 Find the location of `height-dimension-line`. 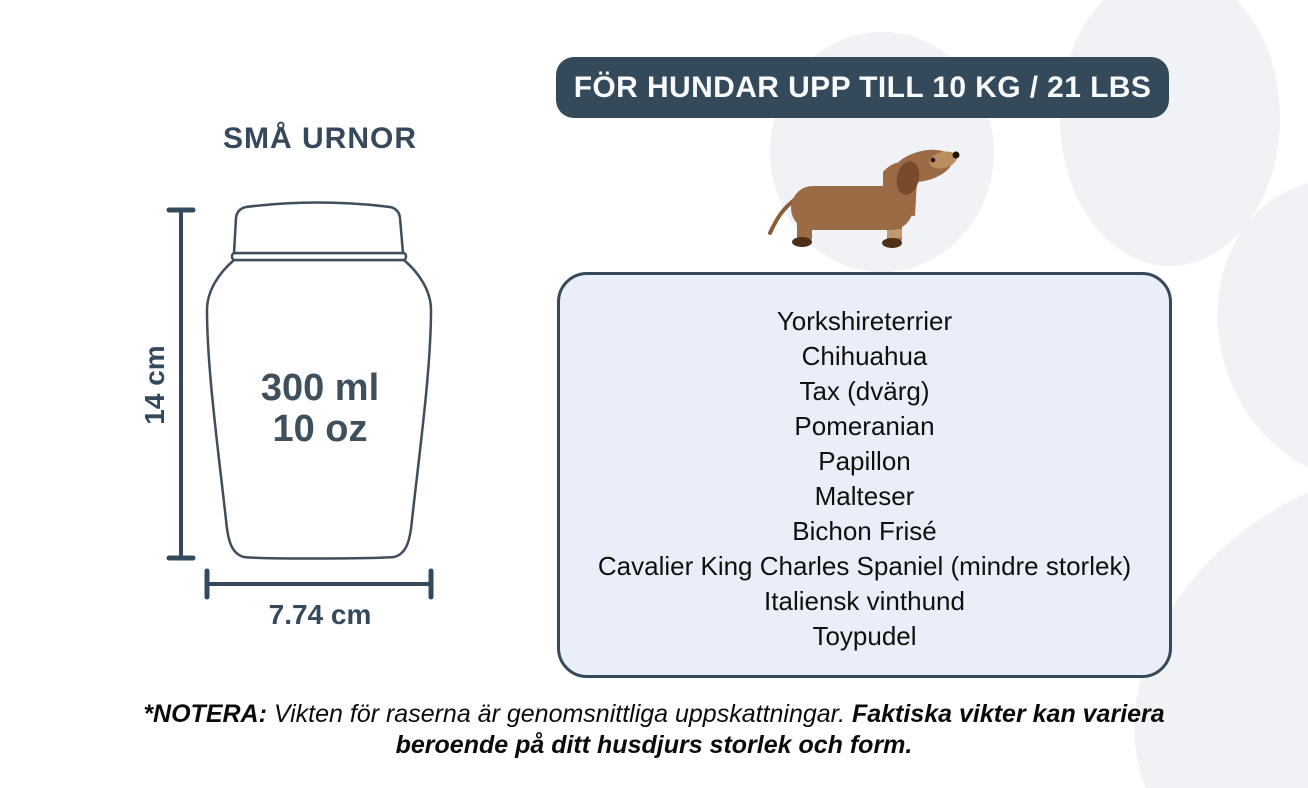

height-dimension-line is located at coordinates (181, 384).